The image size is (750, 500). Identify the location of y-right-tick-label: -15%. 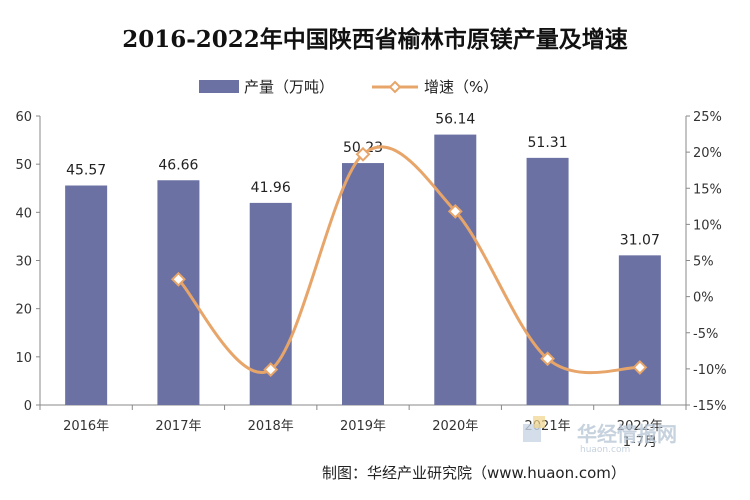
(710, 406).